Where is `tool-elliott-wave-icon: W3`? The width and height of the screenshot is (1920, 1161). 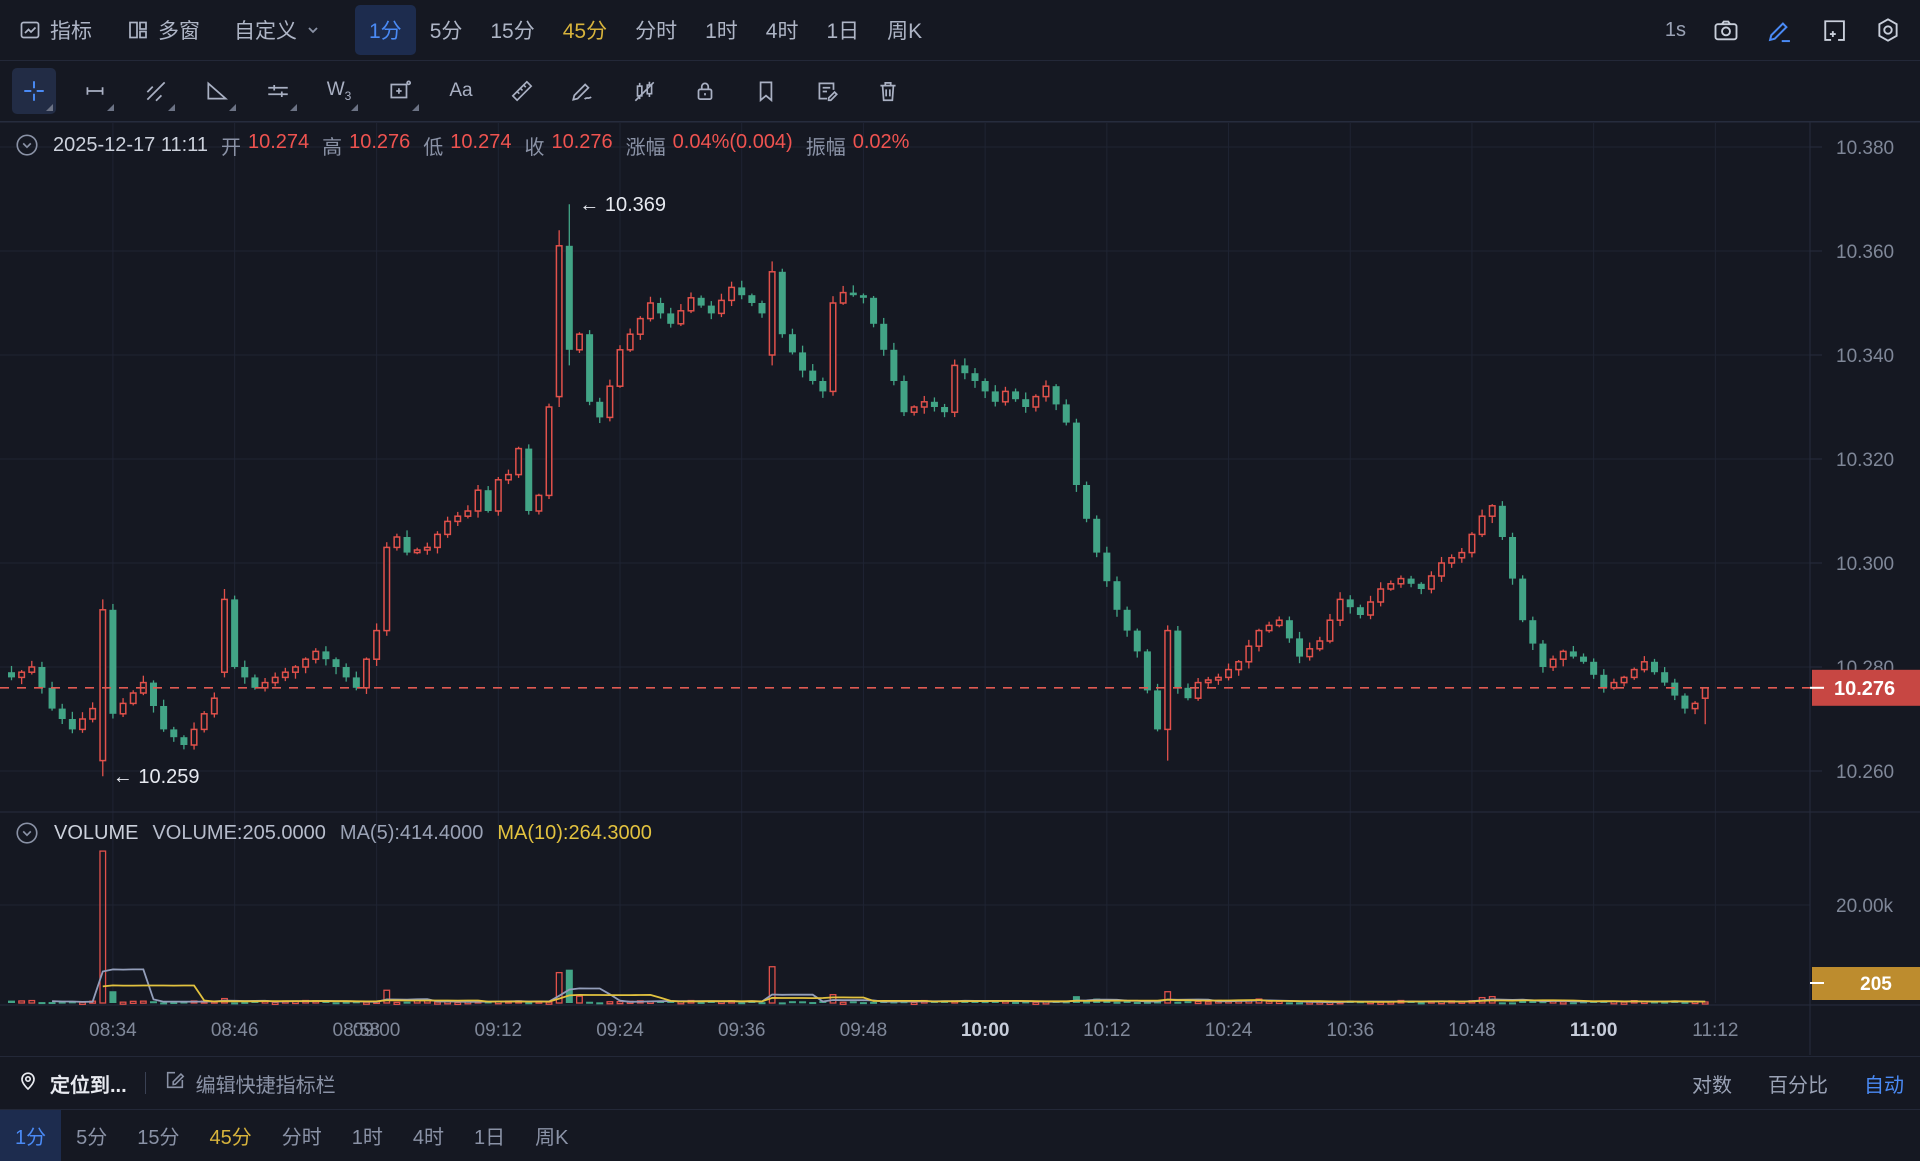 tool-elliott-wave-icon: W3 is located at coordinates (339, 91).